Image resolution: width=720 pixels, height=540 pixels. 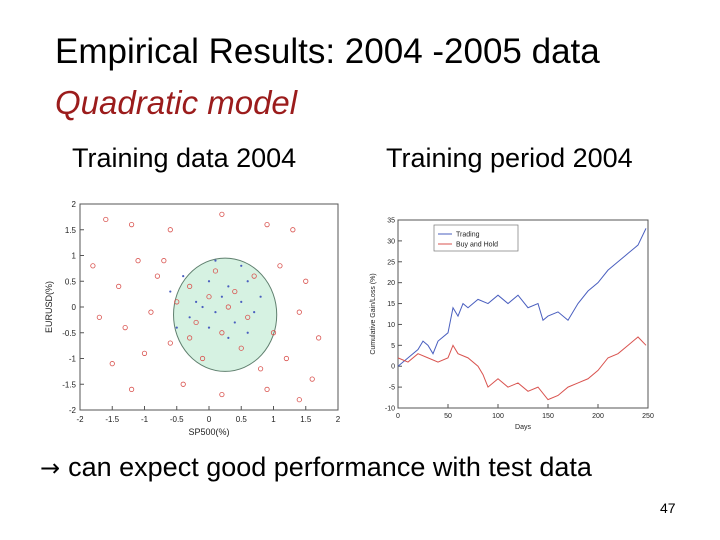 I want to click on x-tick-label: 250, so click(x=648, y=416).